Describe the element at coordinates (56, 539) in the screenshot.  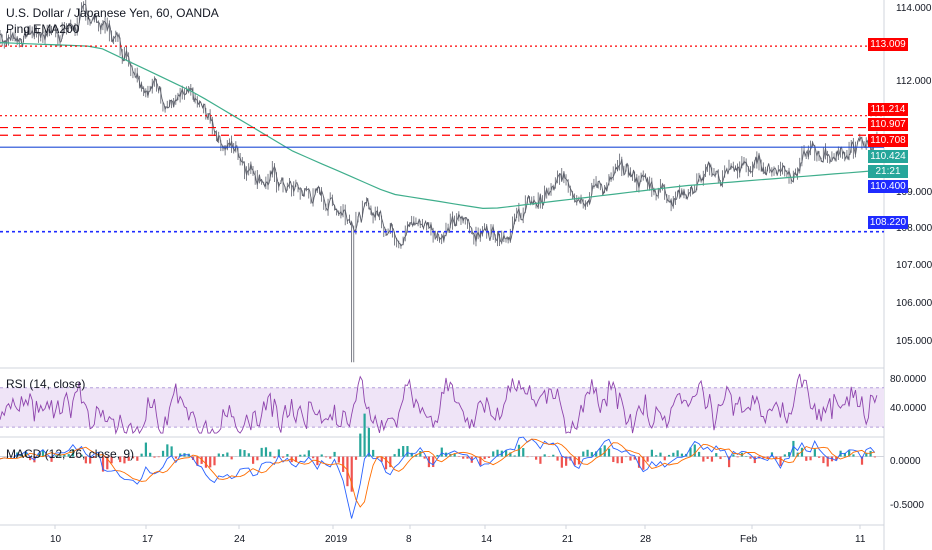
I see `time-label: 10` at that location.